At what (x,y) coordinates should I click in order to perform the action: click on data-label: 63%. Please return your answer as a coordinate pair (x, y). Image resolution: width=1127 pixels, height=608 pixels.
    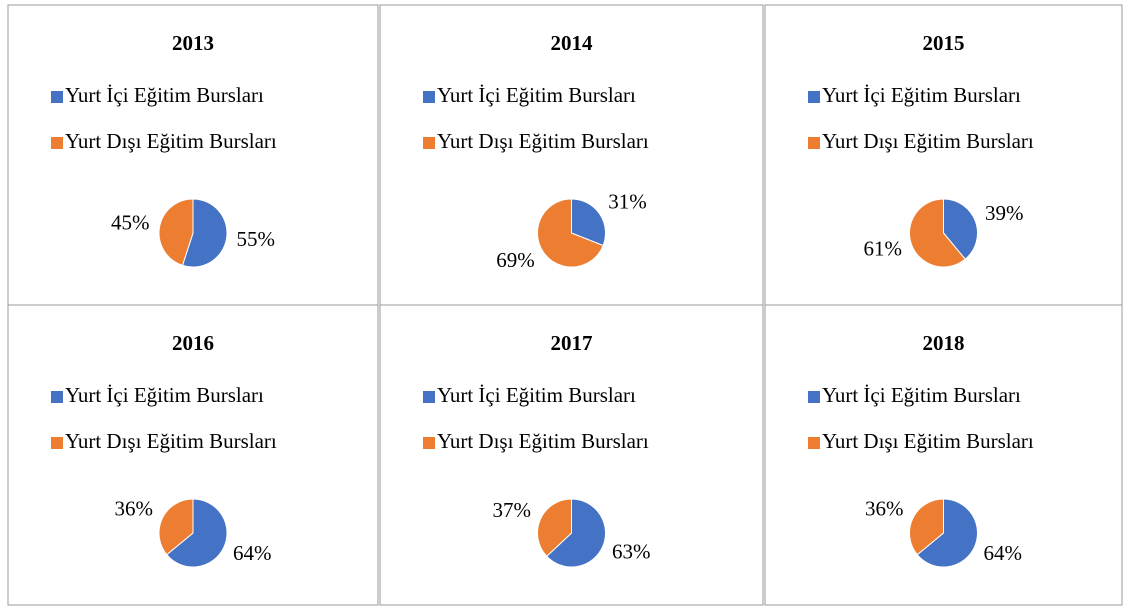
    Looking at the image, I should click on (631, 551).